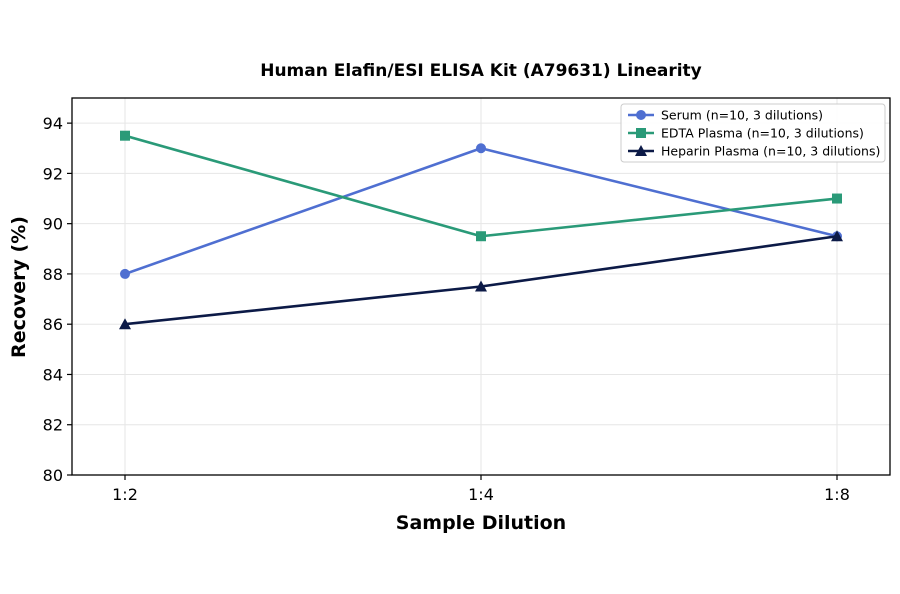 The width and height of the screenshot is (900, 594). Describe the element at coordinates (53, 224) in the screenshot. I see `y-tick-label: 90` at that location.